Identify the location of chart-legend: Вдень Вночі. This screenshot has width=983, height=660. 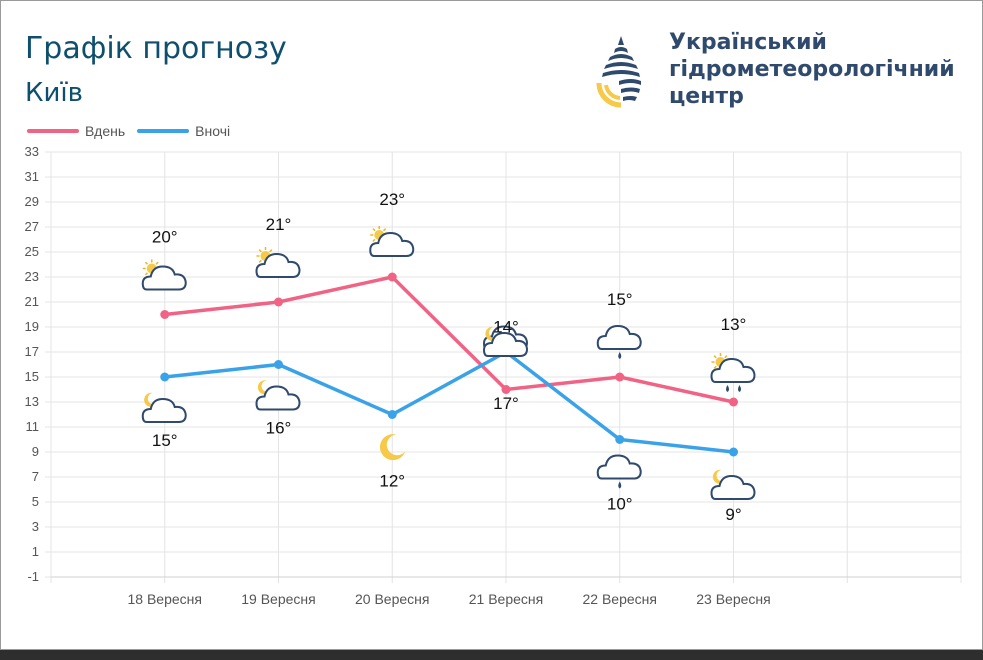
(134, 131).